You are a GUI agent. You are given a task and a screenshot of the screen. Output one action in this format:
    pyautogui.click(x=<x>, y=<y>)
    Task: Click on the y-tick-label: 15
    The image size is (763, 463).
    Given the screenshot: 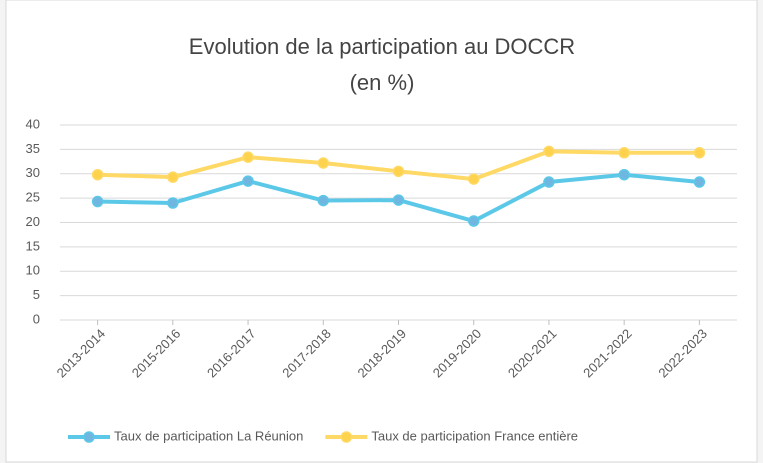 What is the action you would take?
    pyautogui.click(x=33, y=245)
    